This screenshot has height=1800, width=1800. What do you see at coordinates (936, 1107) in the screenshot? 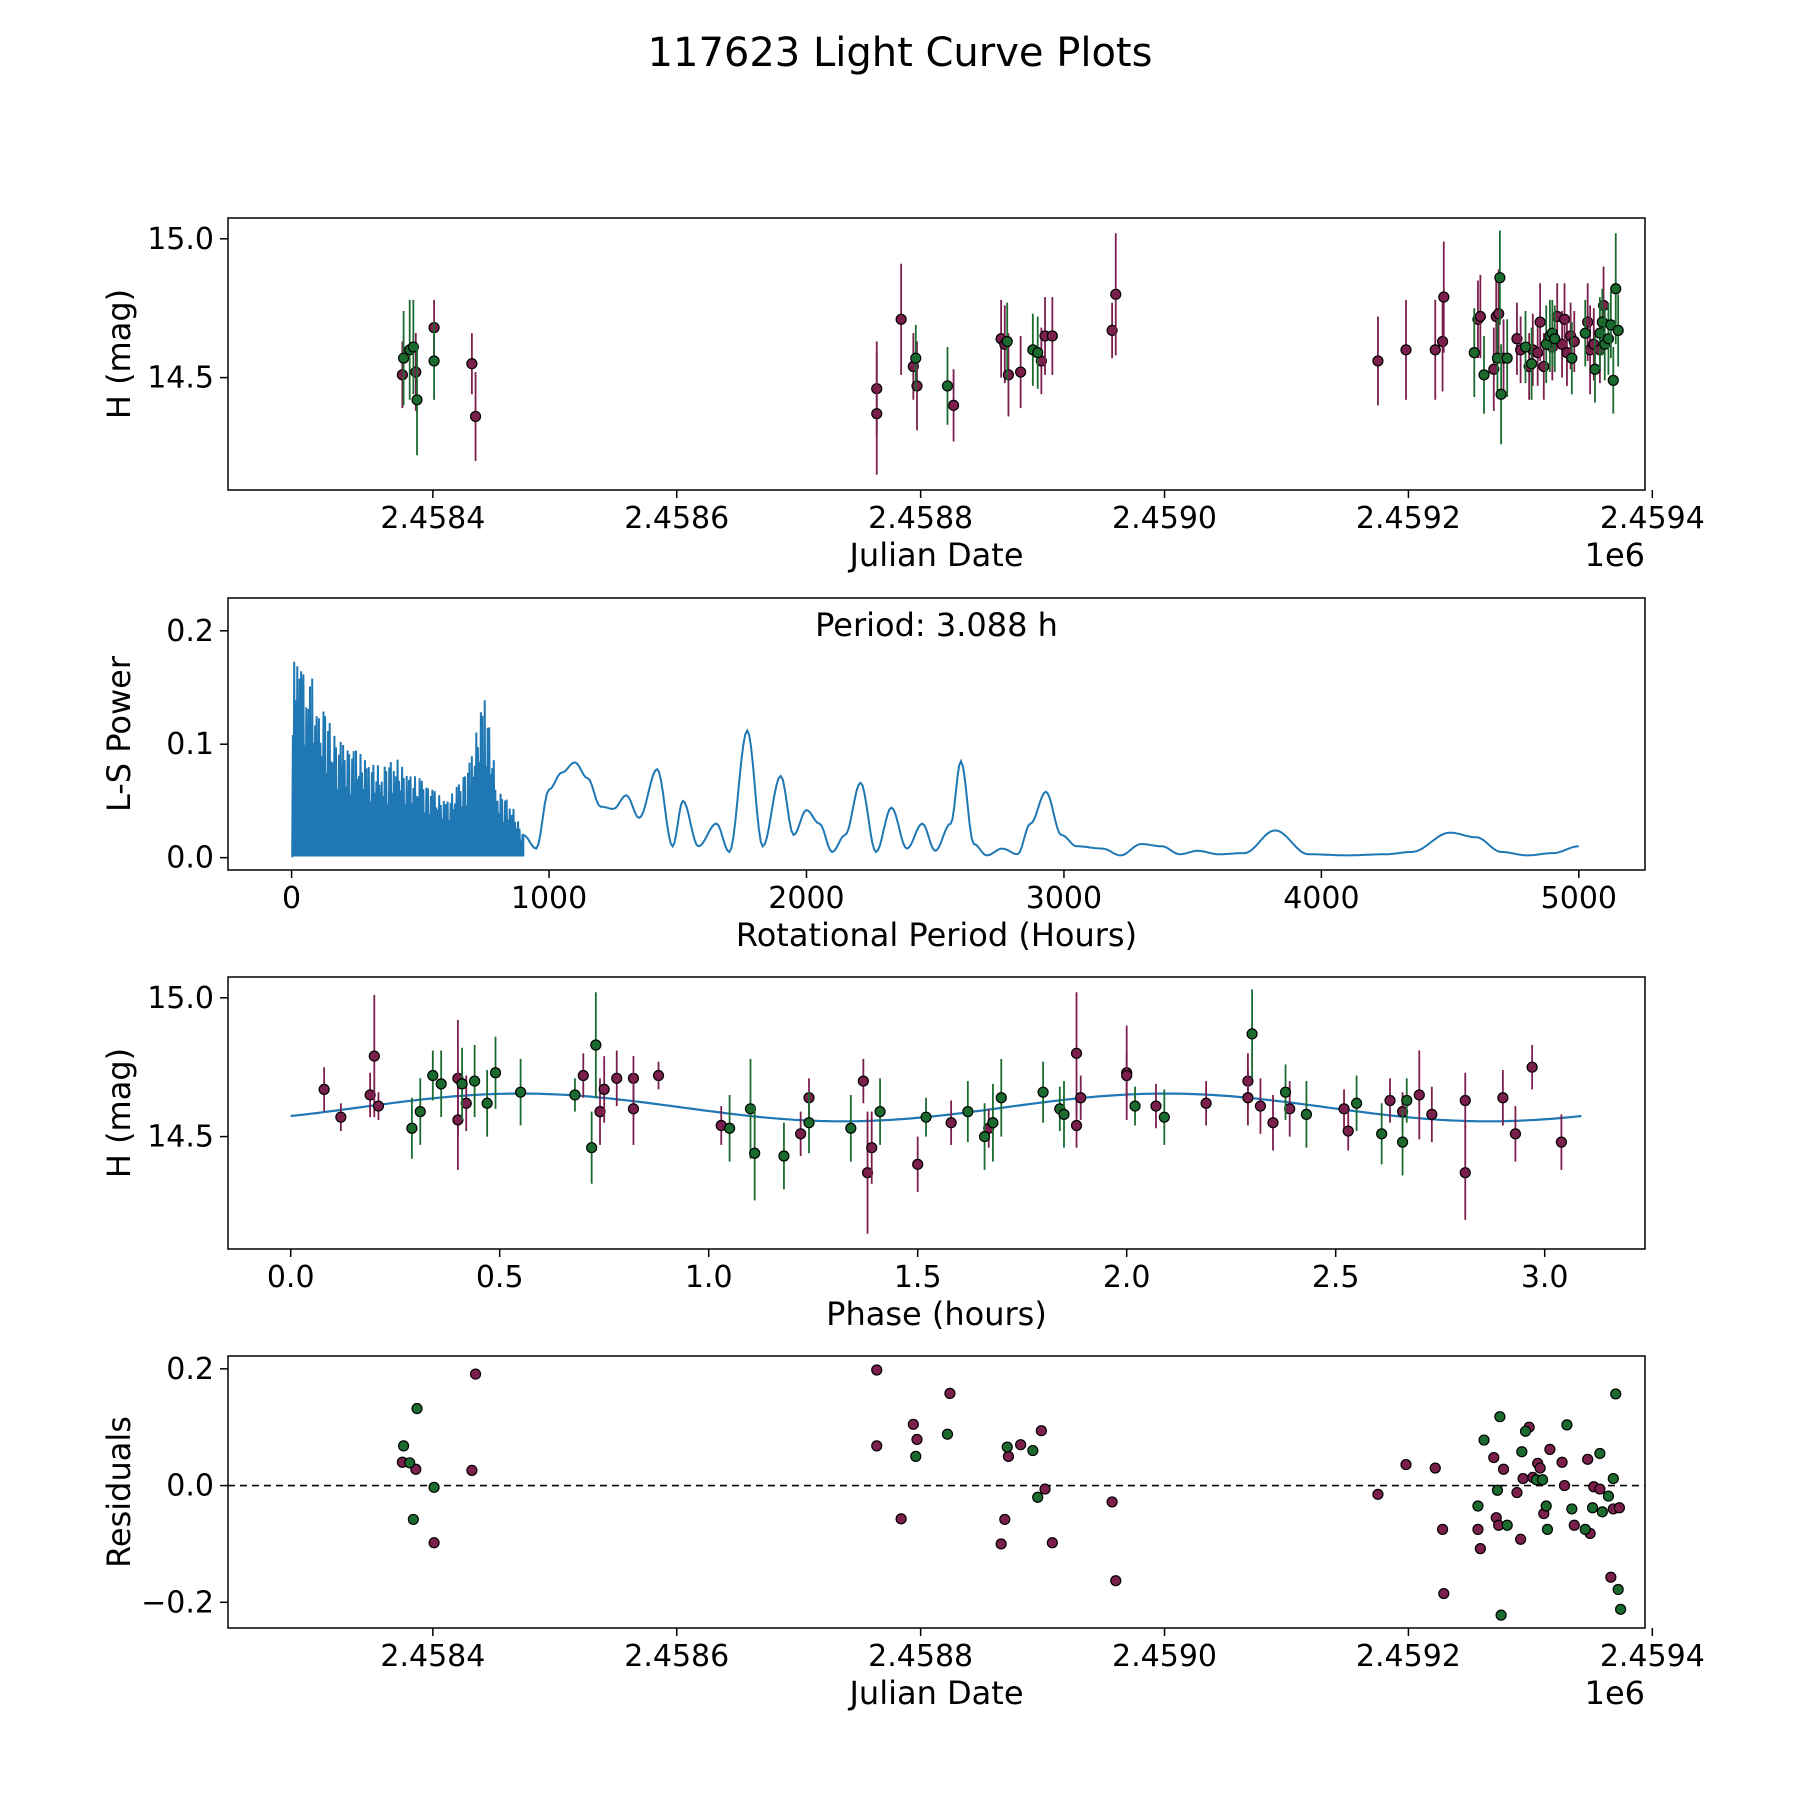
I see `model-curve` at bounding box center [936, 1107].